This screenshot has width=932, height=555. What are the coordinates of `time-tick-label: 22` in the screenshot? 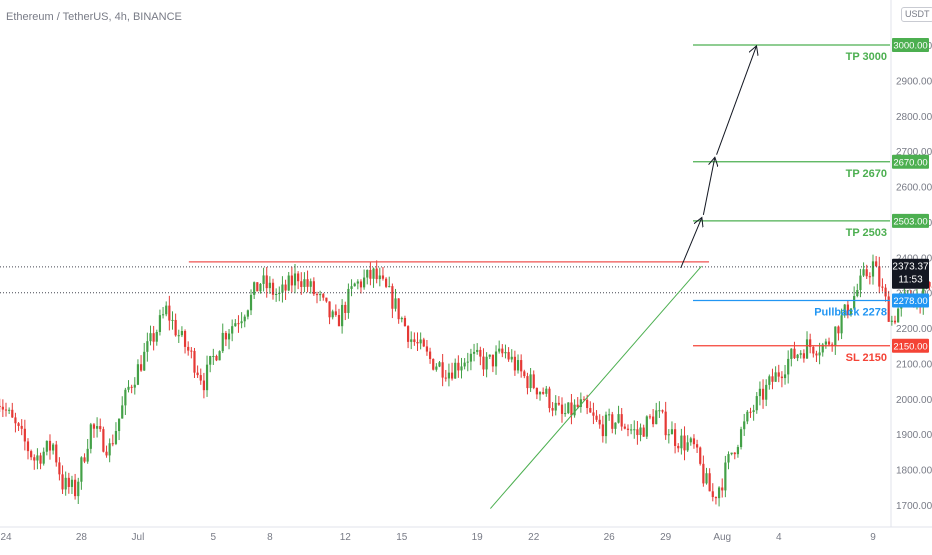 It's located at (534, 537).